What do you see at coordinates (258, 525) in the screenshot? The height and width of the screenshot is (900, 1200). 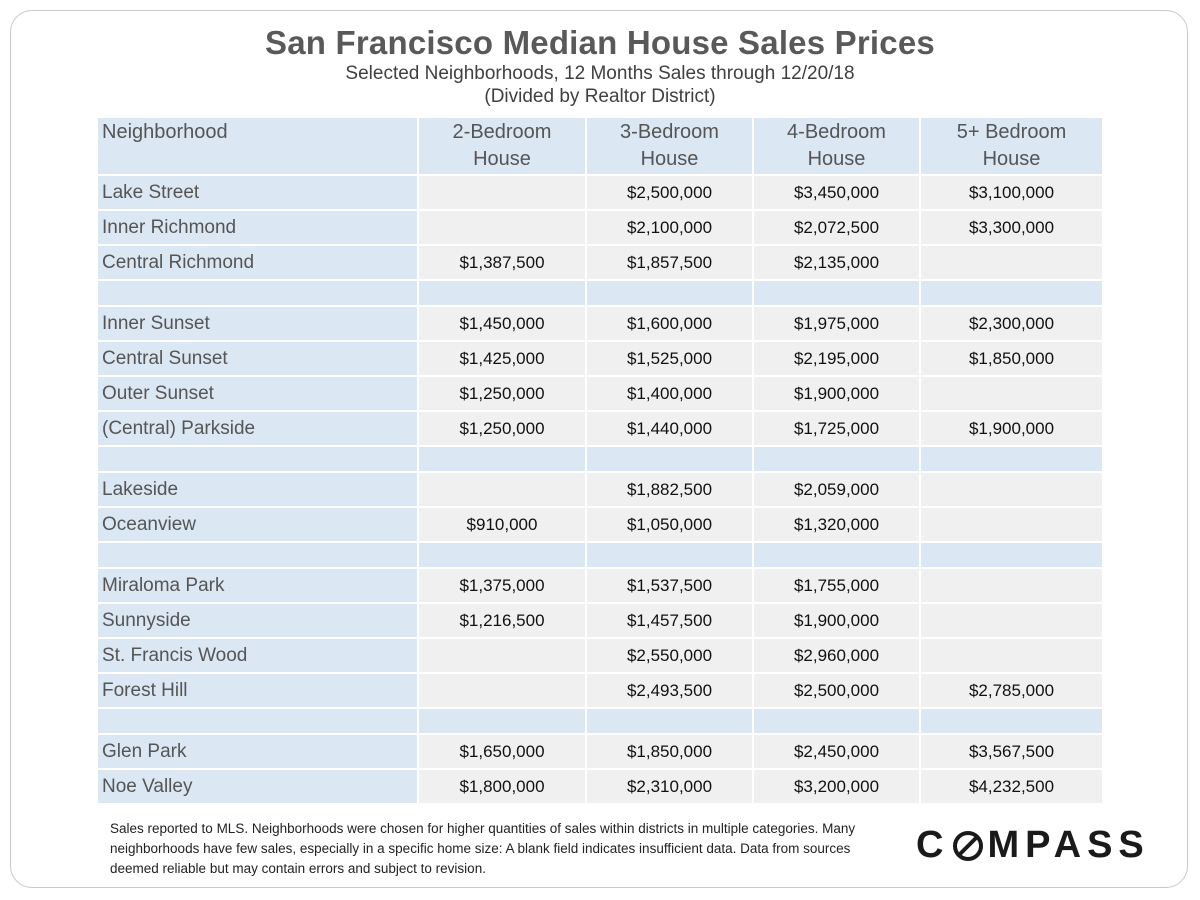 I see `neighborhood-name: Oceanview` at bounding box center [258, 525].